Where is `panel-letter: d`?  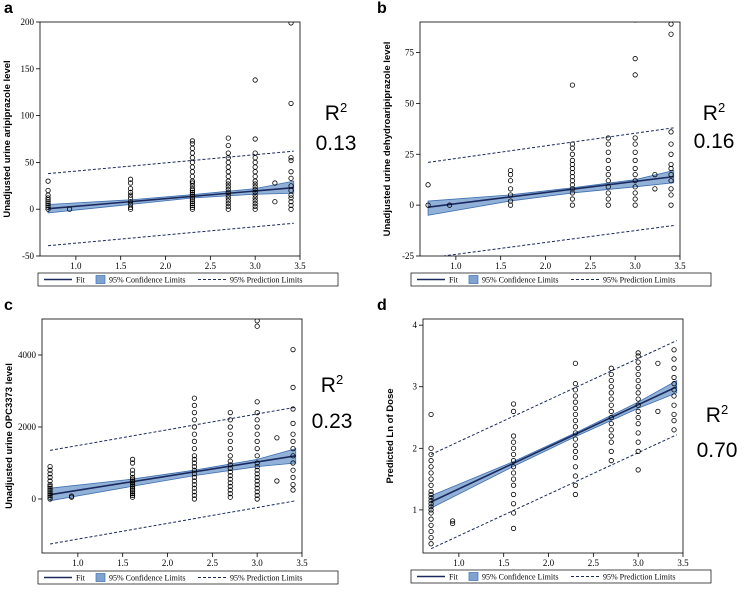 panel-letter: d is located at coordinates (382, 305).